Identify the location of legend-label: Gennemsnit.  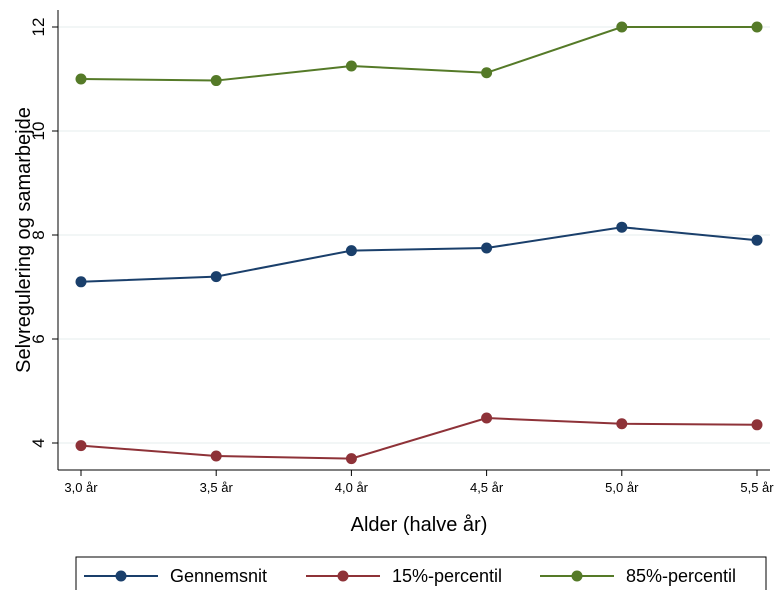
(218, 576).